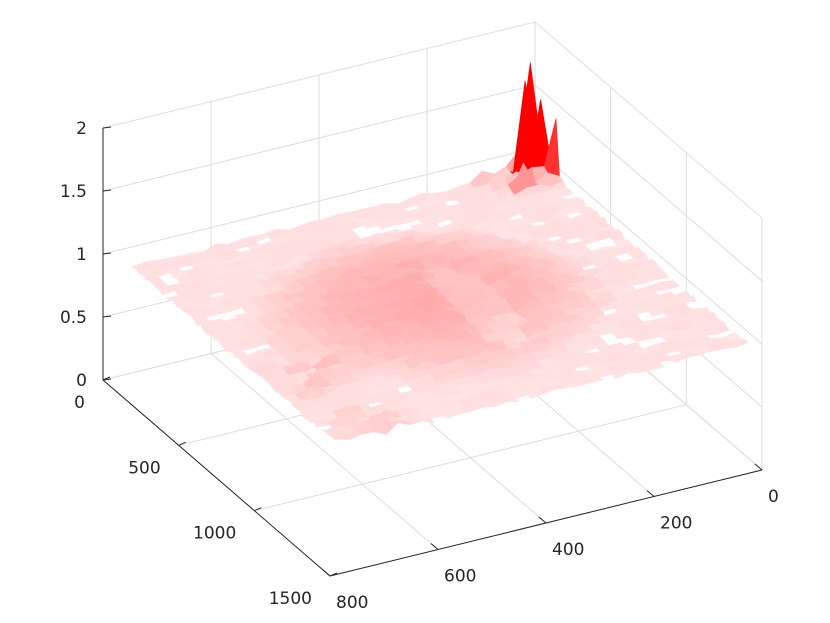 The image size is (830, 623). I want to click on x-axis-line, so click(216, 478).